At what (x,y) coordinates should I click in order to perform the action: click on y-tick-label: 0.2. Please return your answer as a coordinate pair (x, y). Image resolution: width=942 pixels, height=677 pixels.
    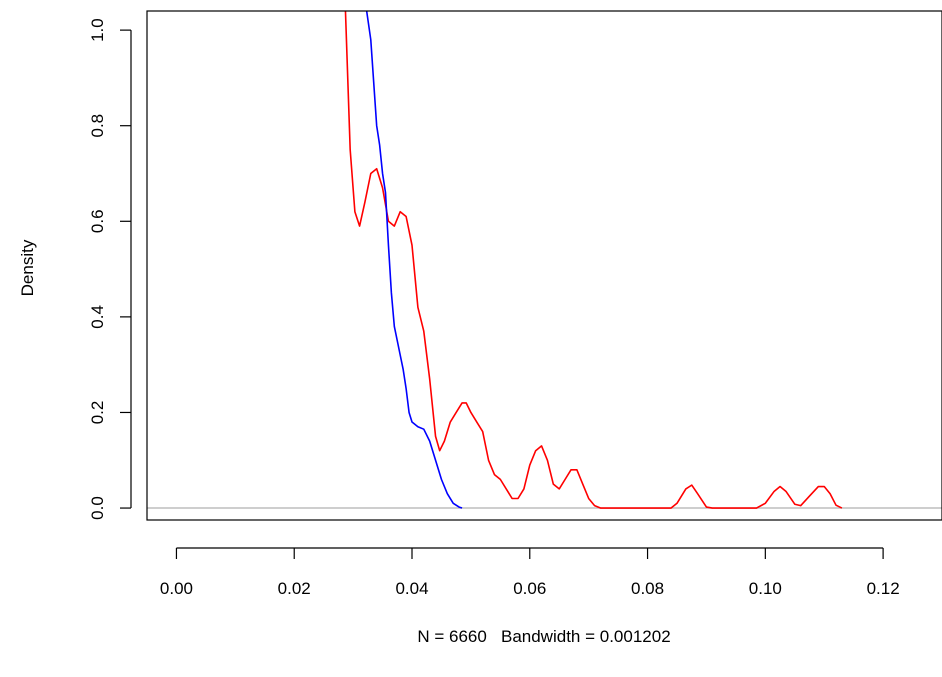
    Looking at the image, I should click on (97, 413).